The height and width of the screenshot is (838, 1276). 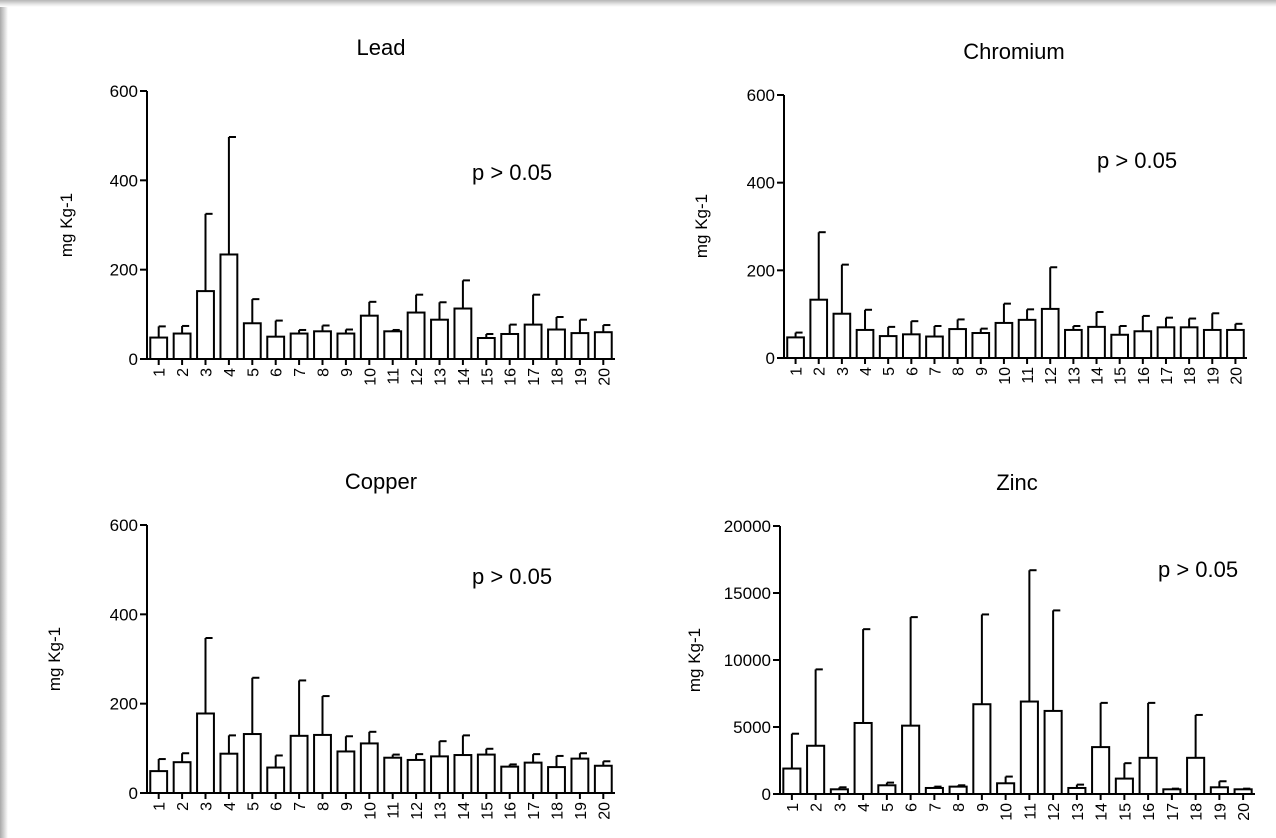 What do you see at coordinates (370, 377) in the screenshot?
I see `x-tick-label: 10` at bounding box center [370, 377].